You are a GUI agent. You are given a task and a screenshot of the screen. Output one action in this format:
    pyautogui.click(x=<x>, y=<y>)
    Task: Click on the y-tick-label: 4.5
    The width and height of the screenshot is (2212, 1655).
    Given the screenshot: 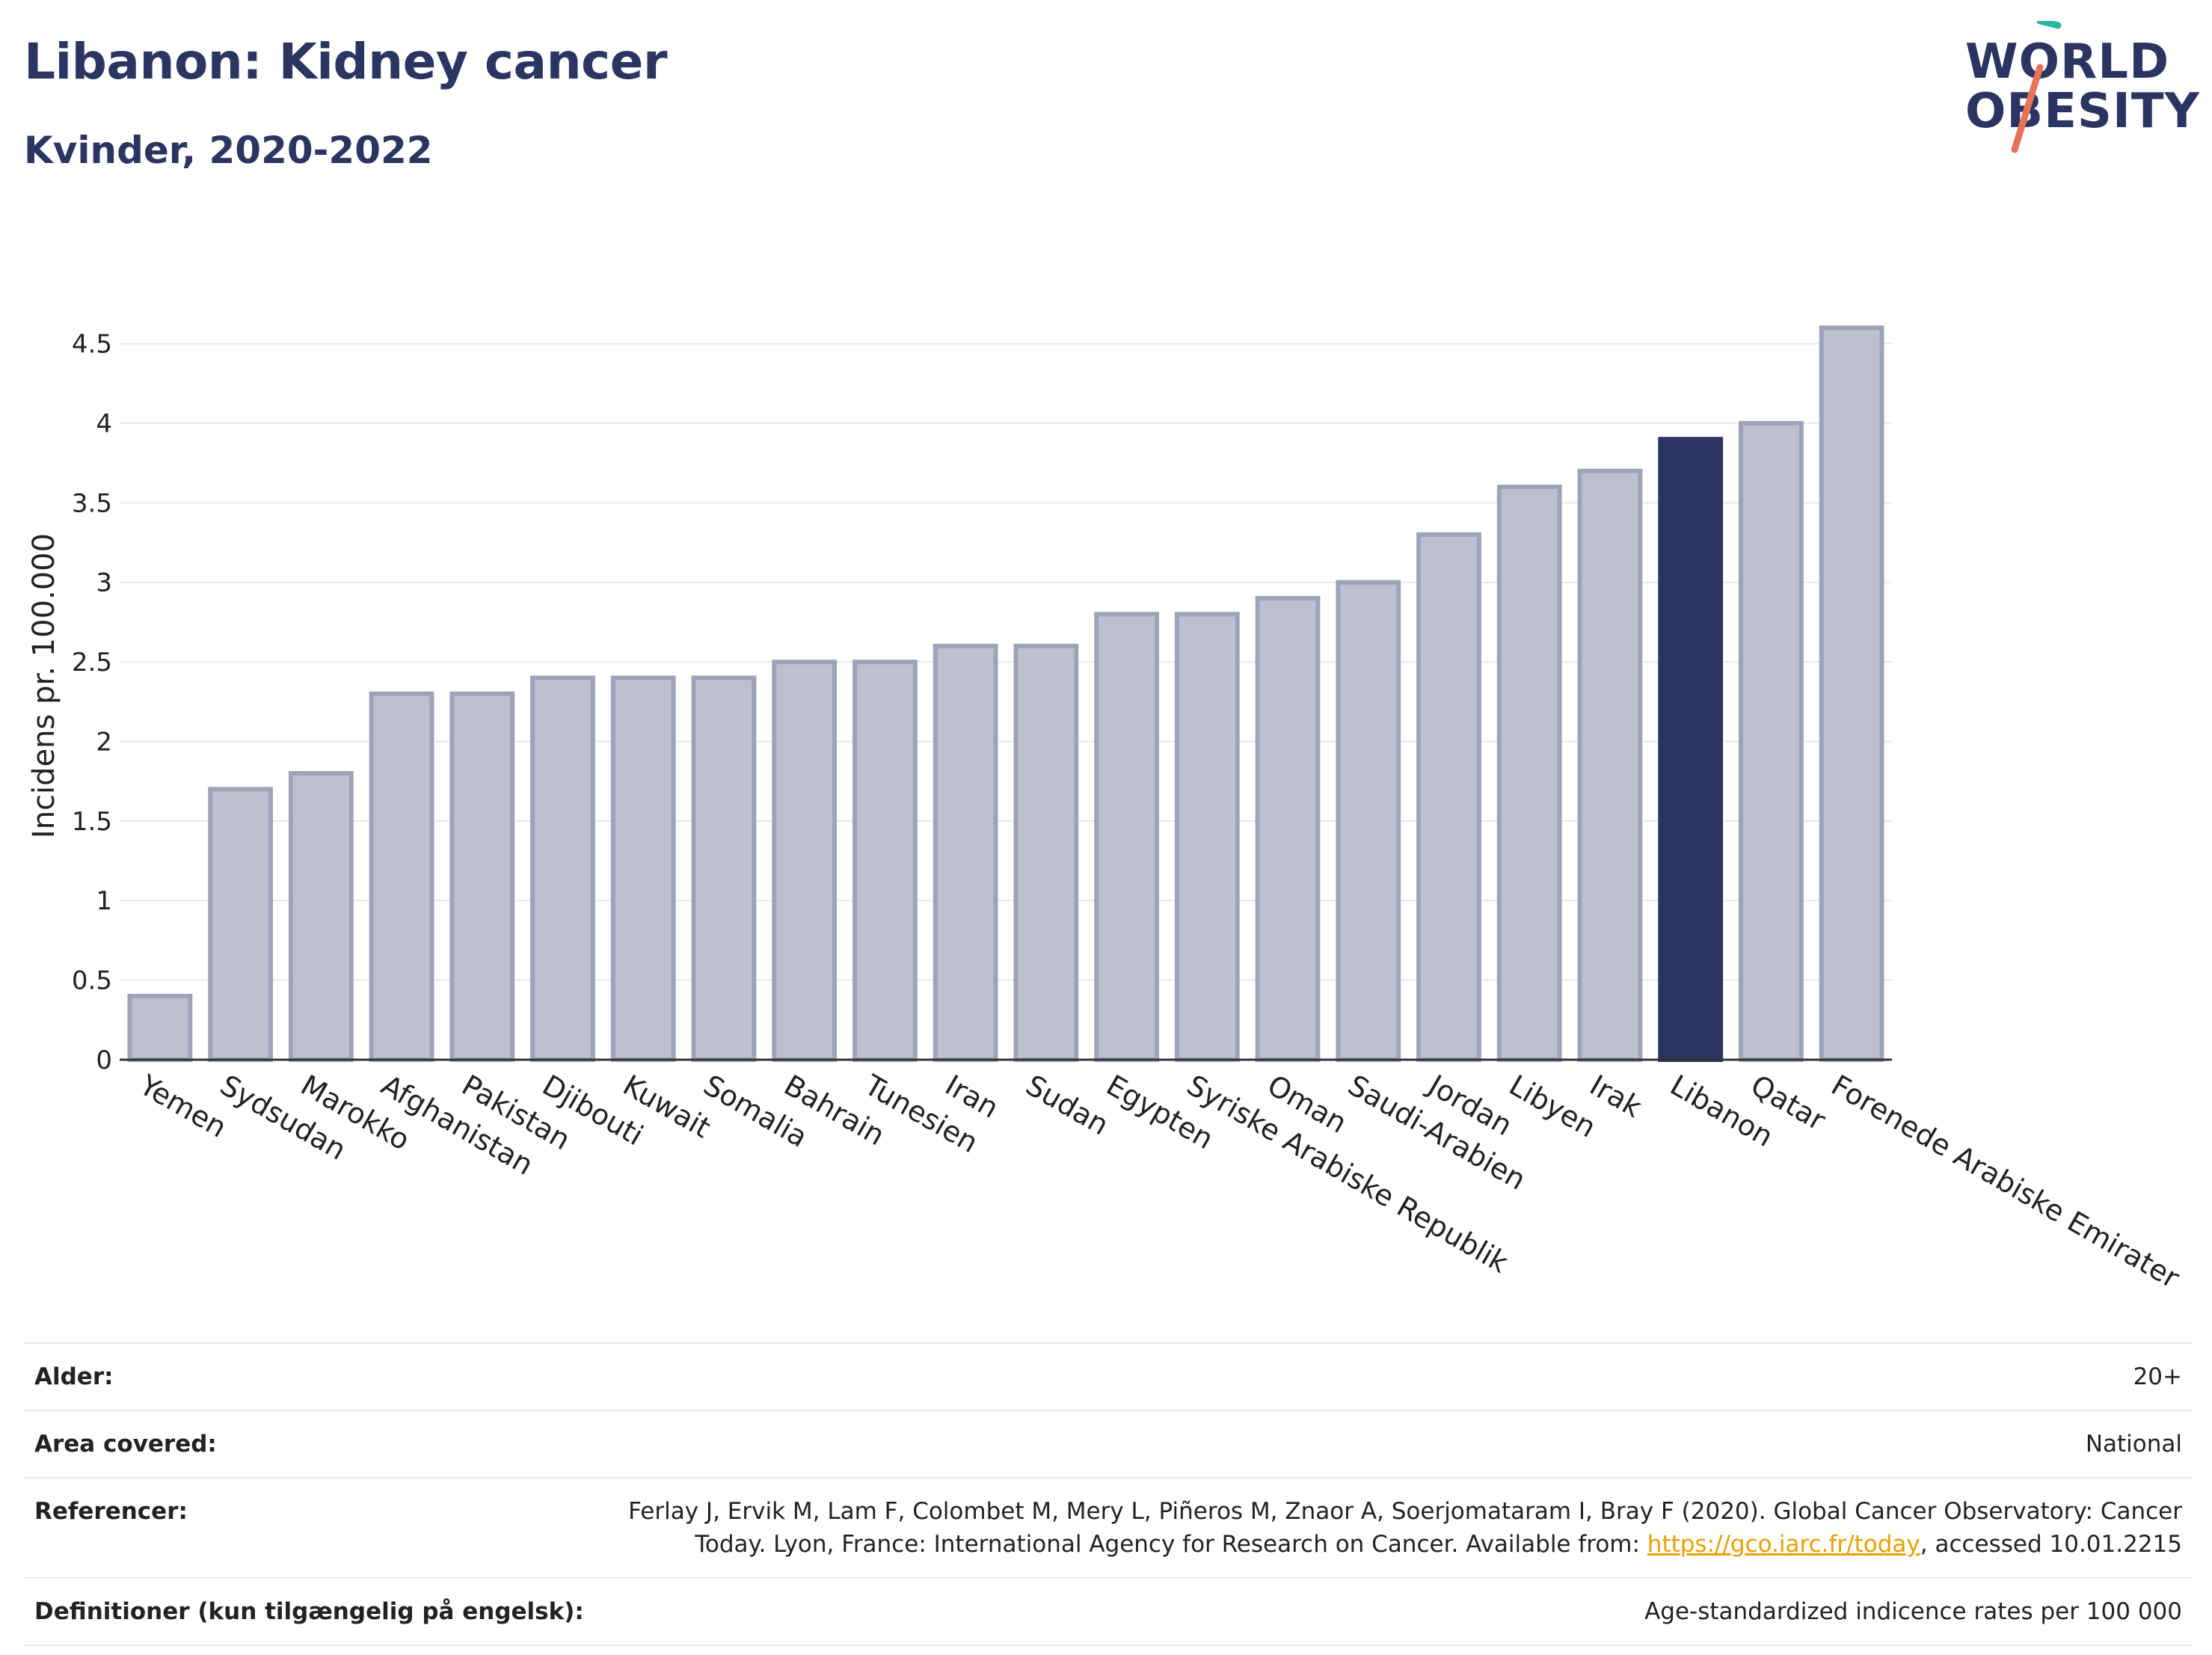 What is the action you would take?
    pyautogui.click(x=92, y=345)
    